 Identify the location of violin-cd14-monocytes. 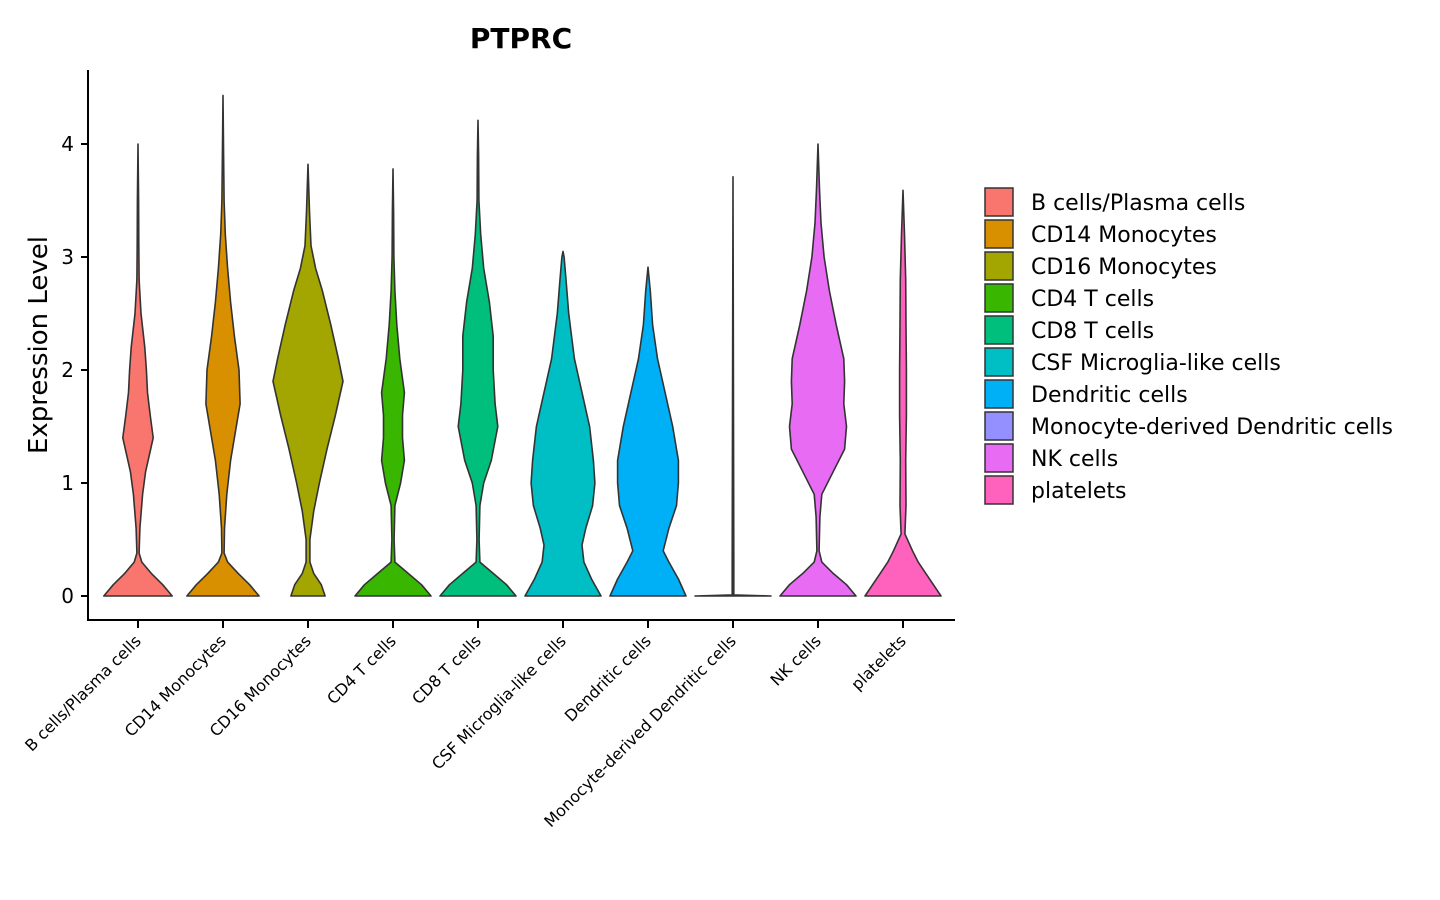
(223, 345).